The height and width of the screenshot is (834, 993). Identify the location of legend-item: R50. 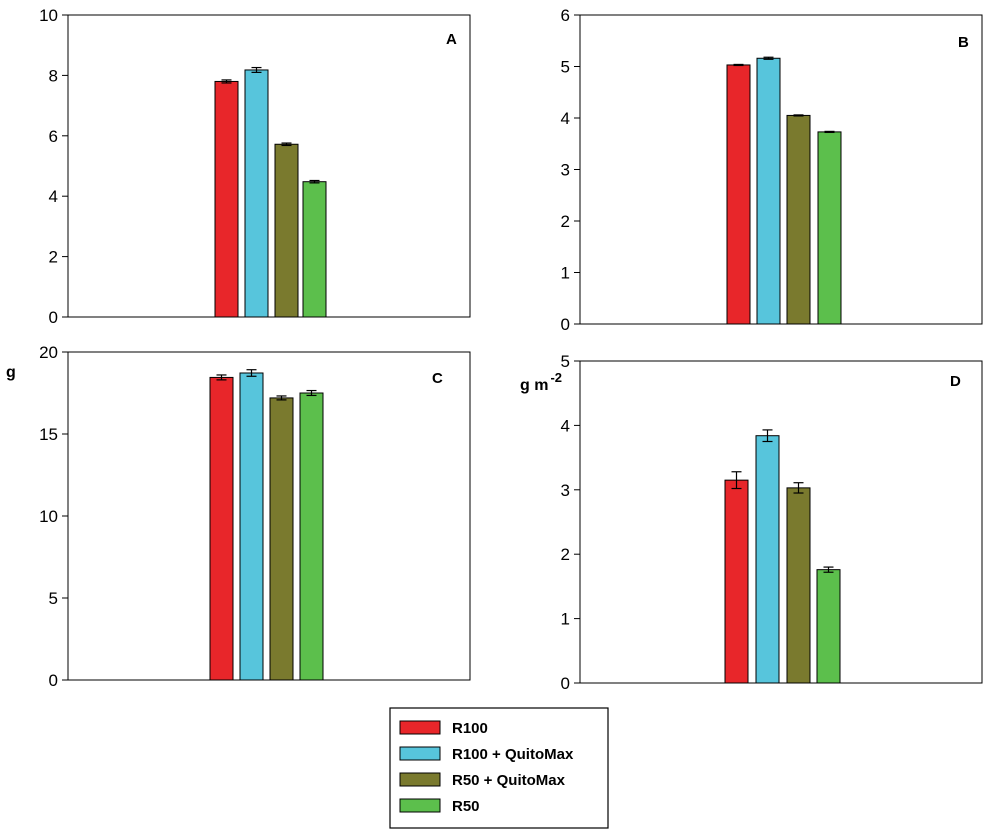
(439, 806).